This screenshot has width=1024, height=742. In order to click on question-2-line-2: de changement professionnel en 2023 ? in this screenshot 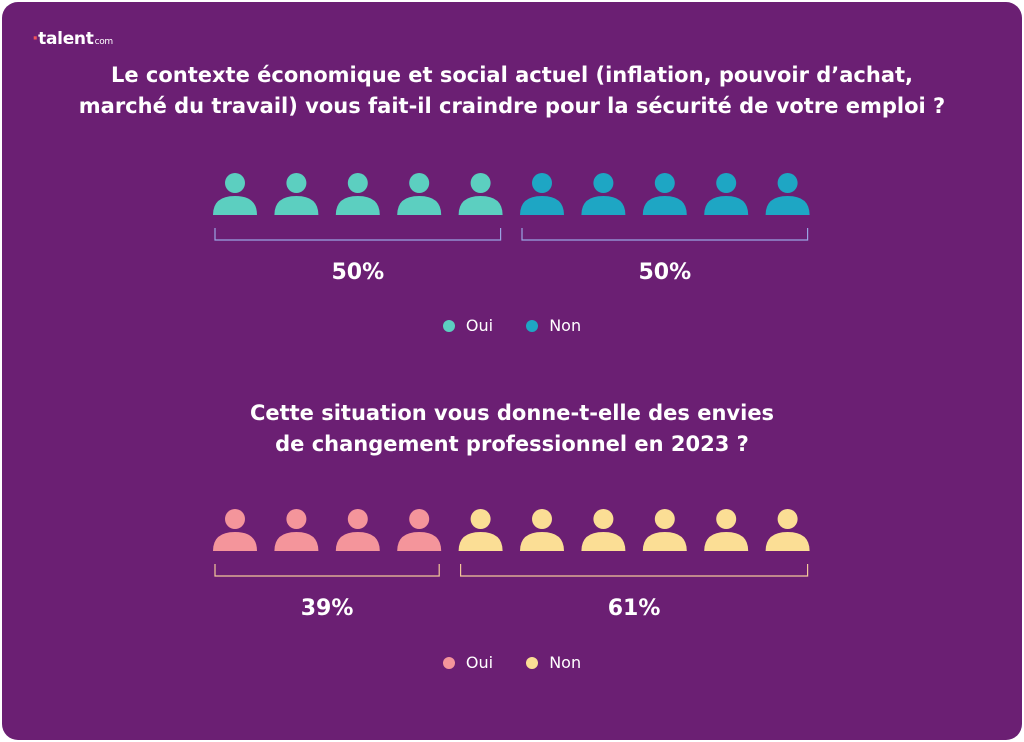, I will do `click(512, 444)`.